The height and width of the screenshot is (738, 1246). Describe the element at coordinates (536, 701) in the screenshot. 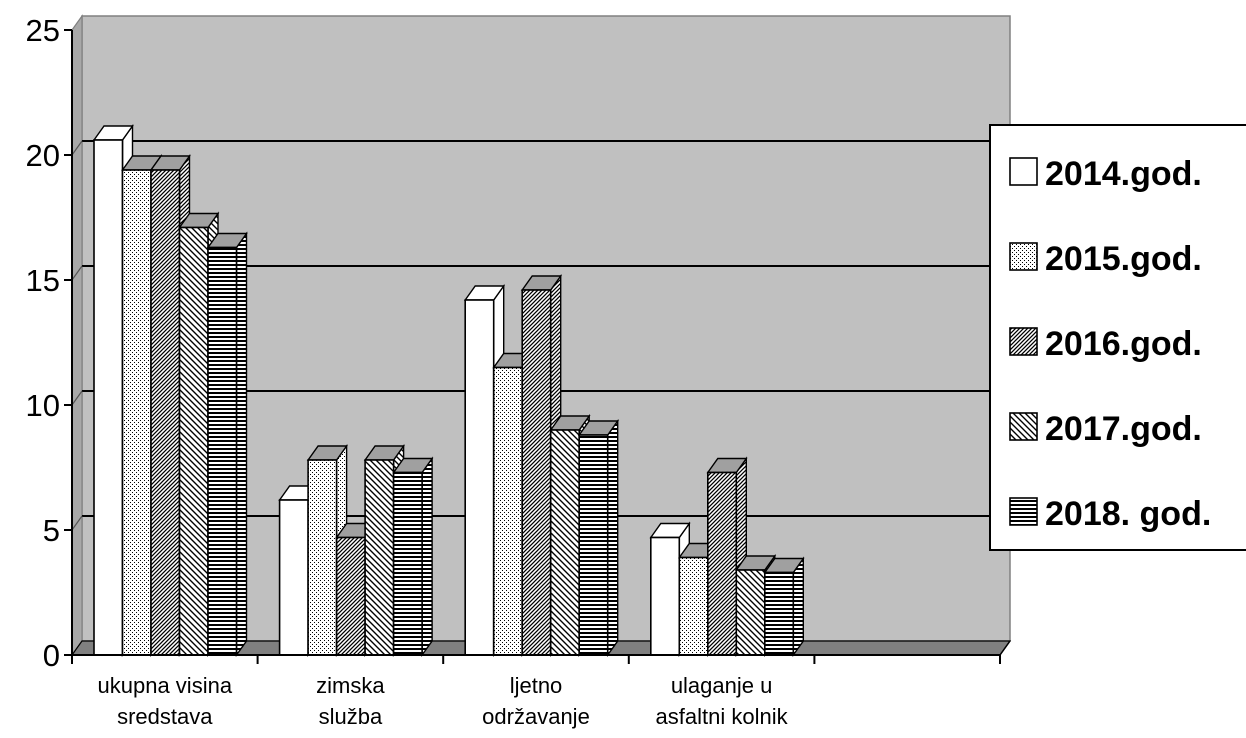

I see `x-tick-label: ljetno održavanje` at that location.